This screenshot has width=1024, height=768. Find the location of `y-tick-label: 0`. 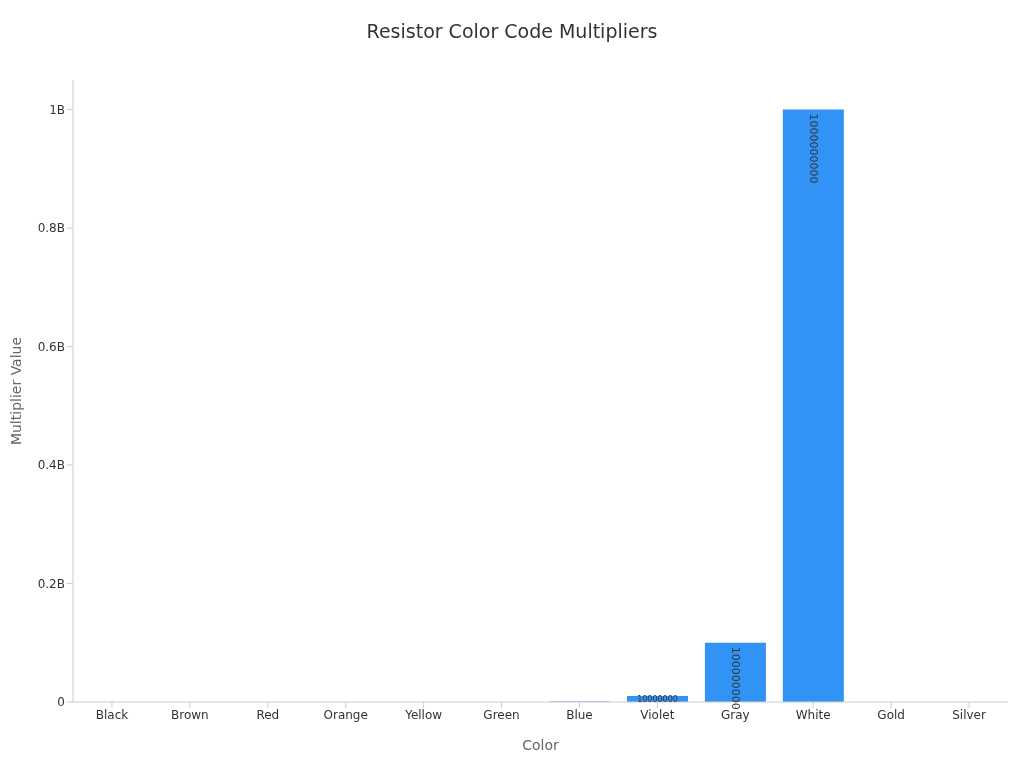

y-tick-label: 0 is located at coordinates (61, 702).